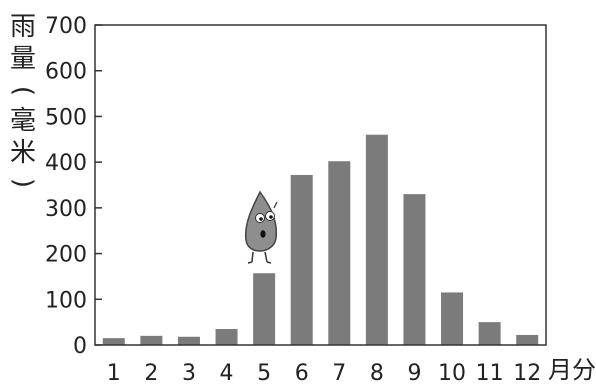  Describe the element at coordinates (66, 72) in the screenshot. I see `y-tick-label: 600` at that location.